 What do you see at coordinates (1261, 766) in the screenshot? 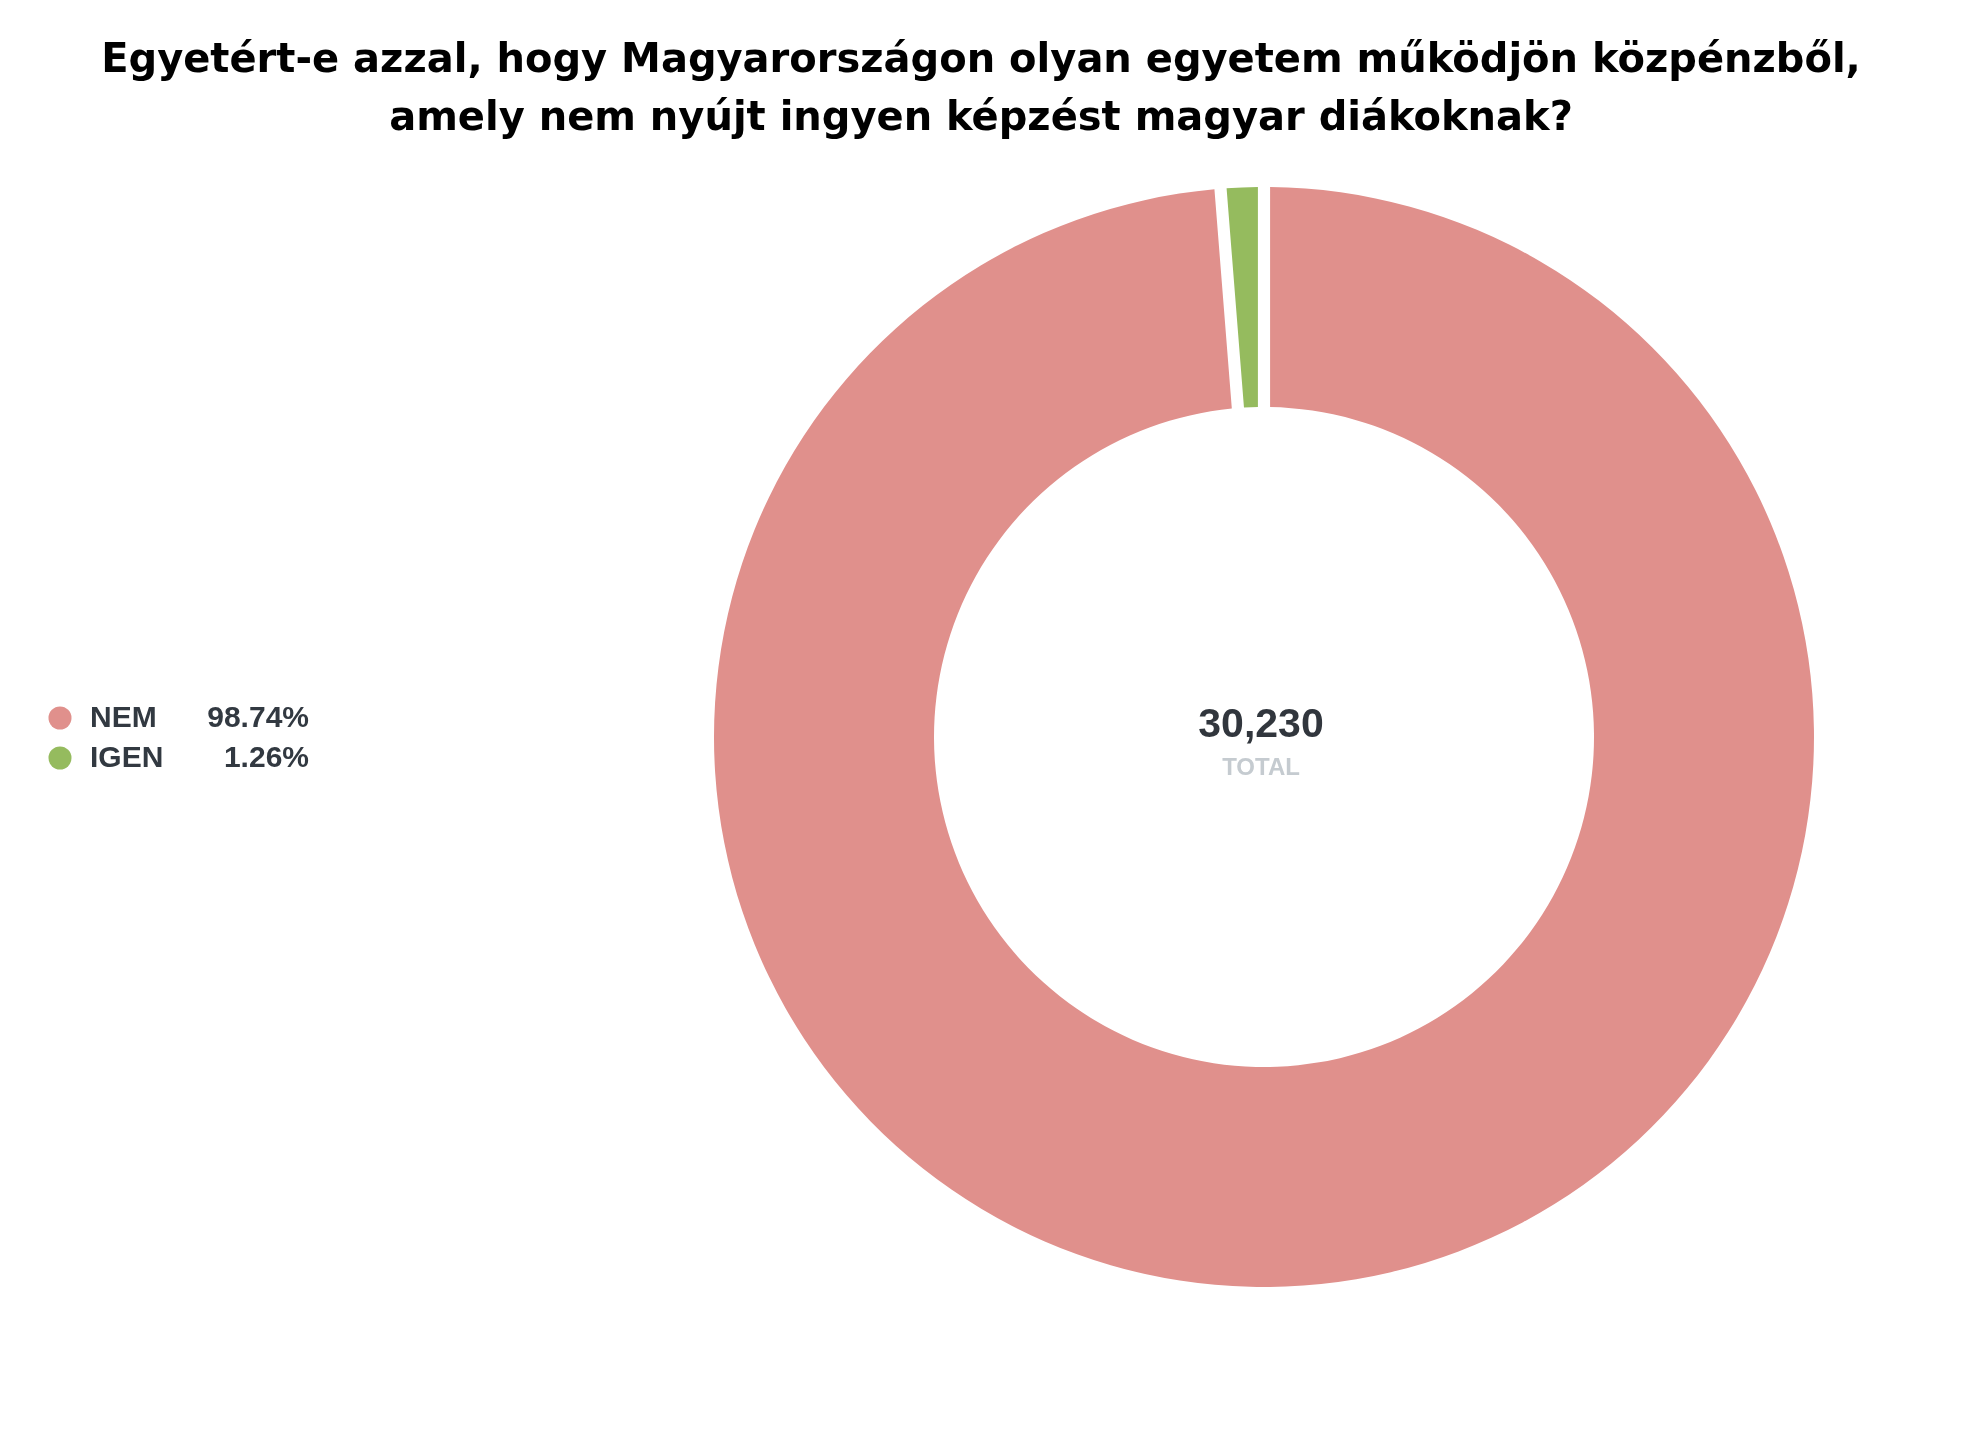
I see `text: TOTAL` at bounding box center [1261, 766].